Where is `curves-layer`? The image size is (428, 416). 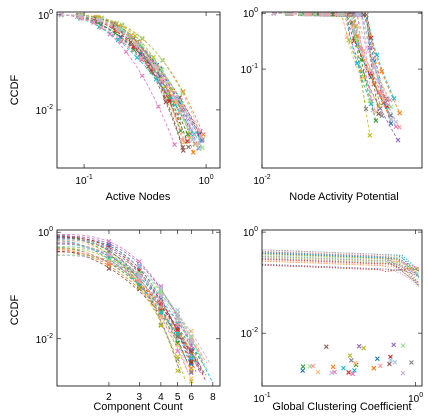 curves-layer is located at coordinates (341, 313).